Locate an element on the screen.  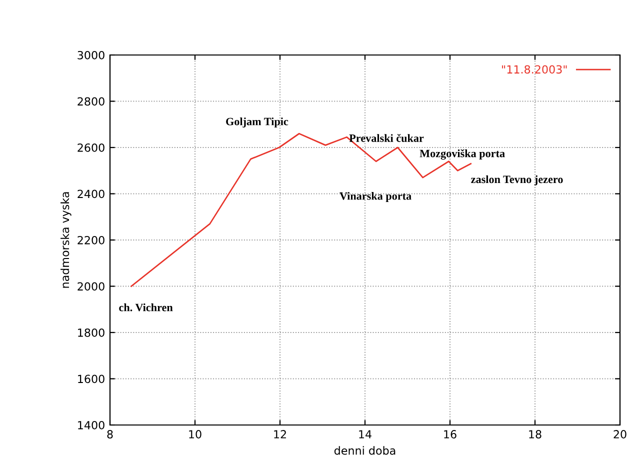
y-tick-label: 1600 is located at coordinates (91, 379).